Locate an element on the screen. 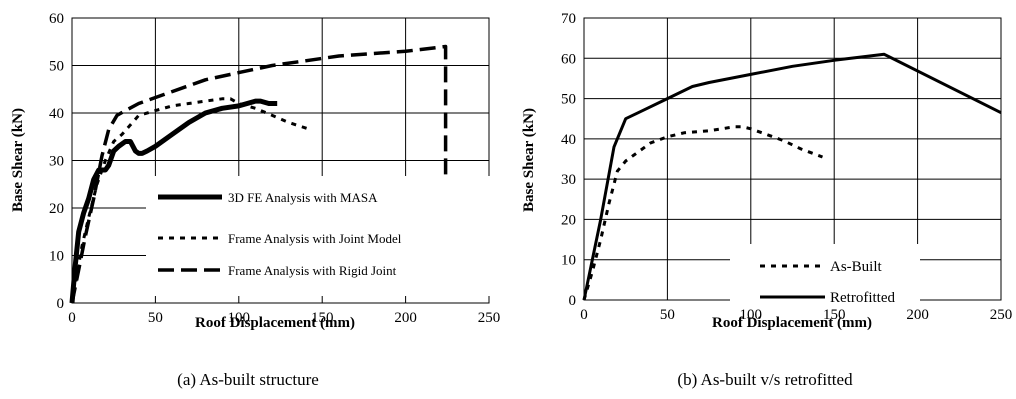  y-tick-label-b: 50 is located at coordinates (568, 100).